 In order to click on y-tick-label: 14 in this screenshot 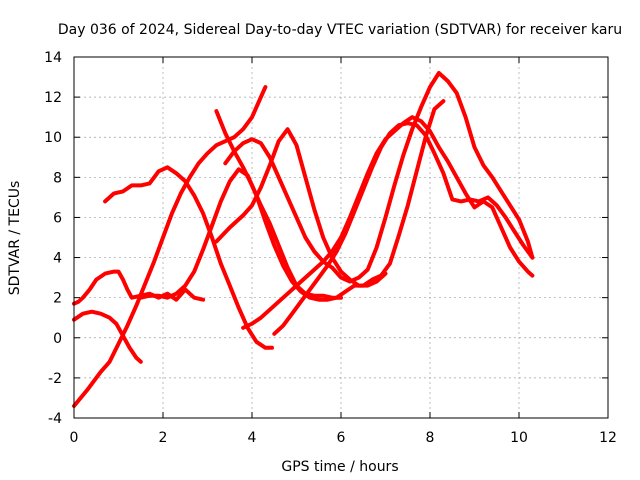, I will do `click(53, 58)`.